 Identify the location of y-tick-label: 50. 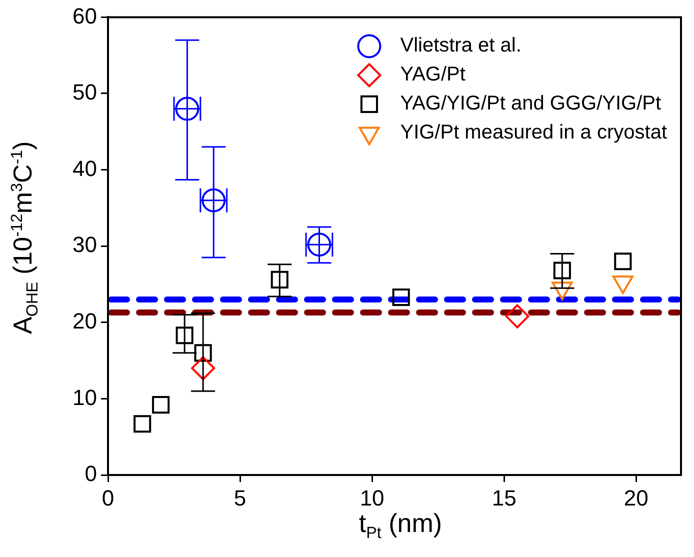
(84, 92).